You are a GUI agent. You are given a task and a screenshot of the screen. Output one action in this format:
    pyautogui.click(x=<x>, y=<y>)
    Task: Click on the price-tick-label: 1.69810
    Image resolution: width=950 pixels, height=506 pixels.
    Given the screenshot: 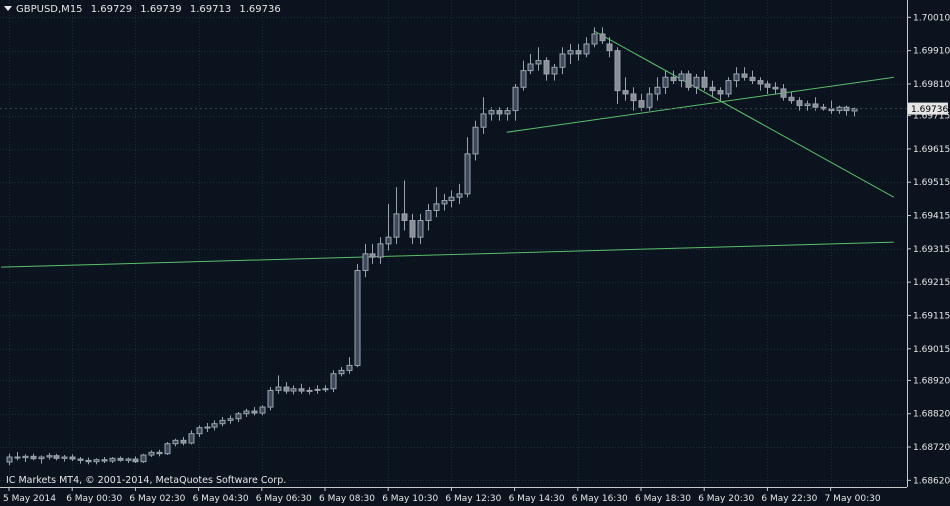 What is the action you would take?
    pyautogui.click(x=931, y=85)
    